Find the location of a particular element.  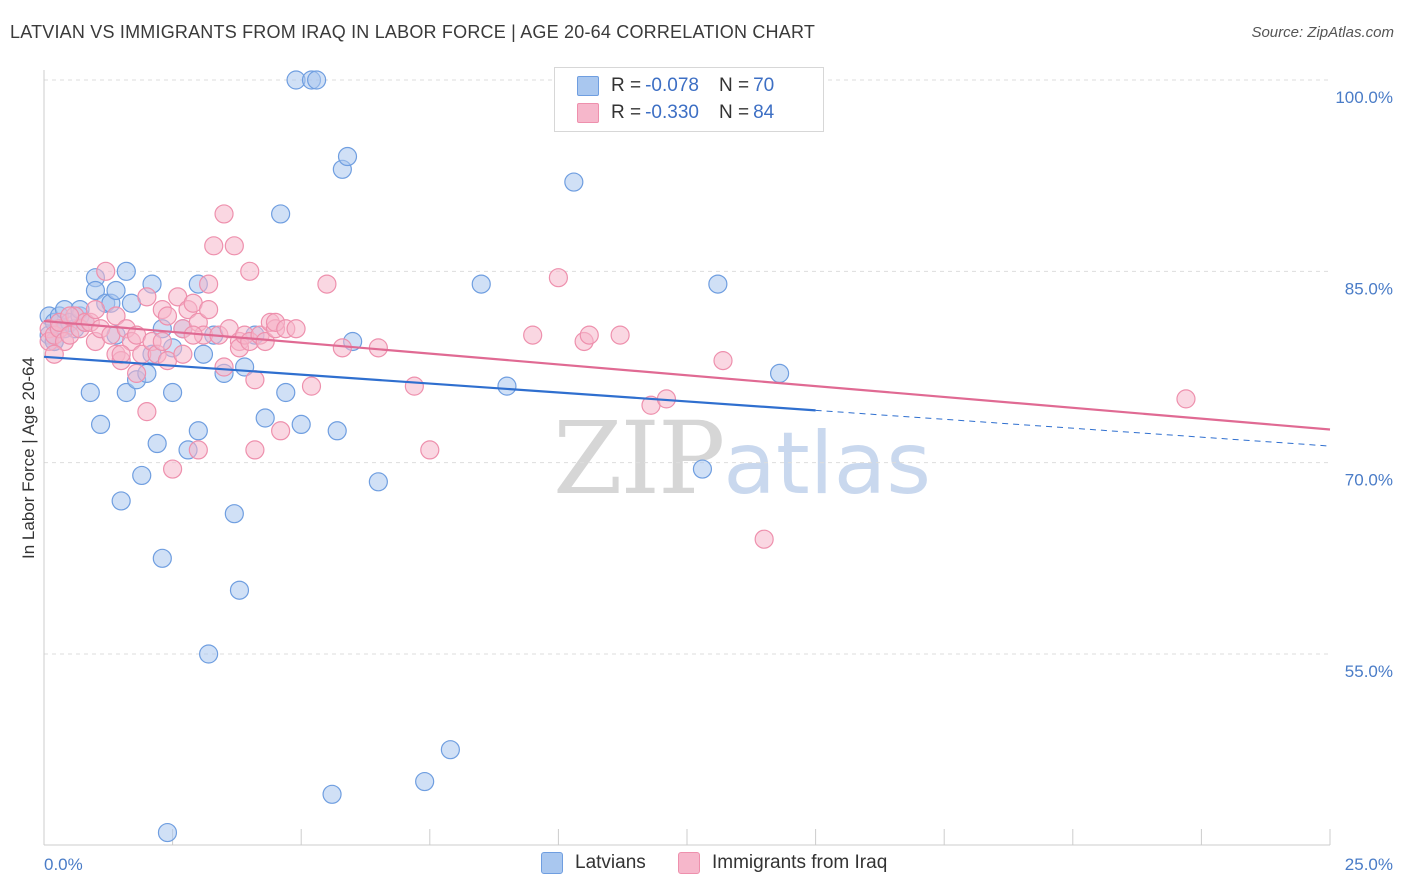

legend-label-iraq: Immigrants from Iraq is located at coordinates (800, 862).